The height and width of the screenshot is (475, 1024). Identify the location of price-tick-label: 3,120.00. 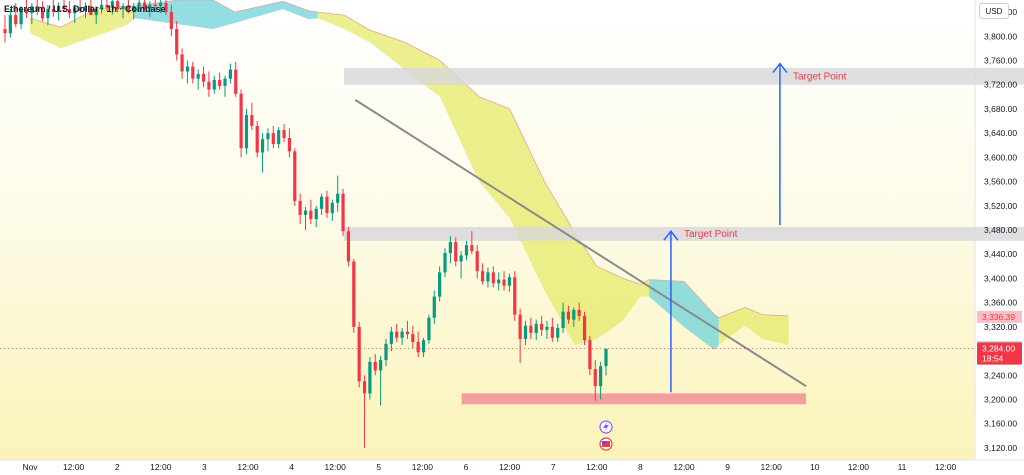
(1000, 448).